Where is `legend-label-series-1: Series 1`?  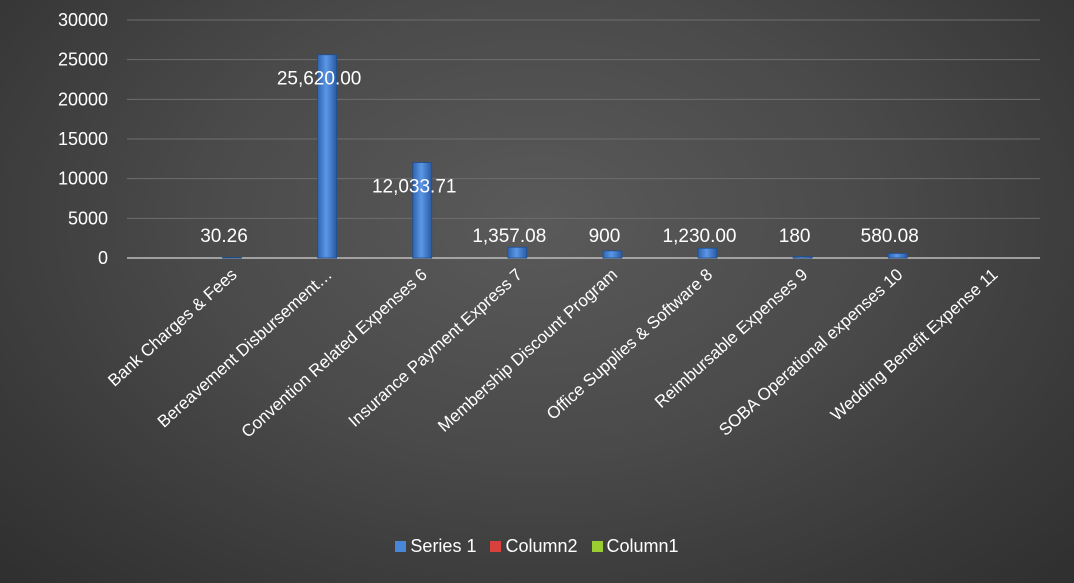 legend-label-series-1: Series 1 is located at coordinates (443, 546).